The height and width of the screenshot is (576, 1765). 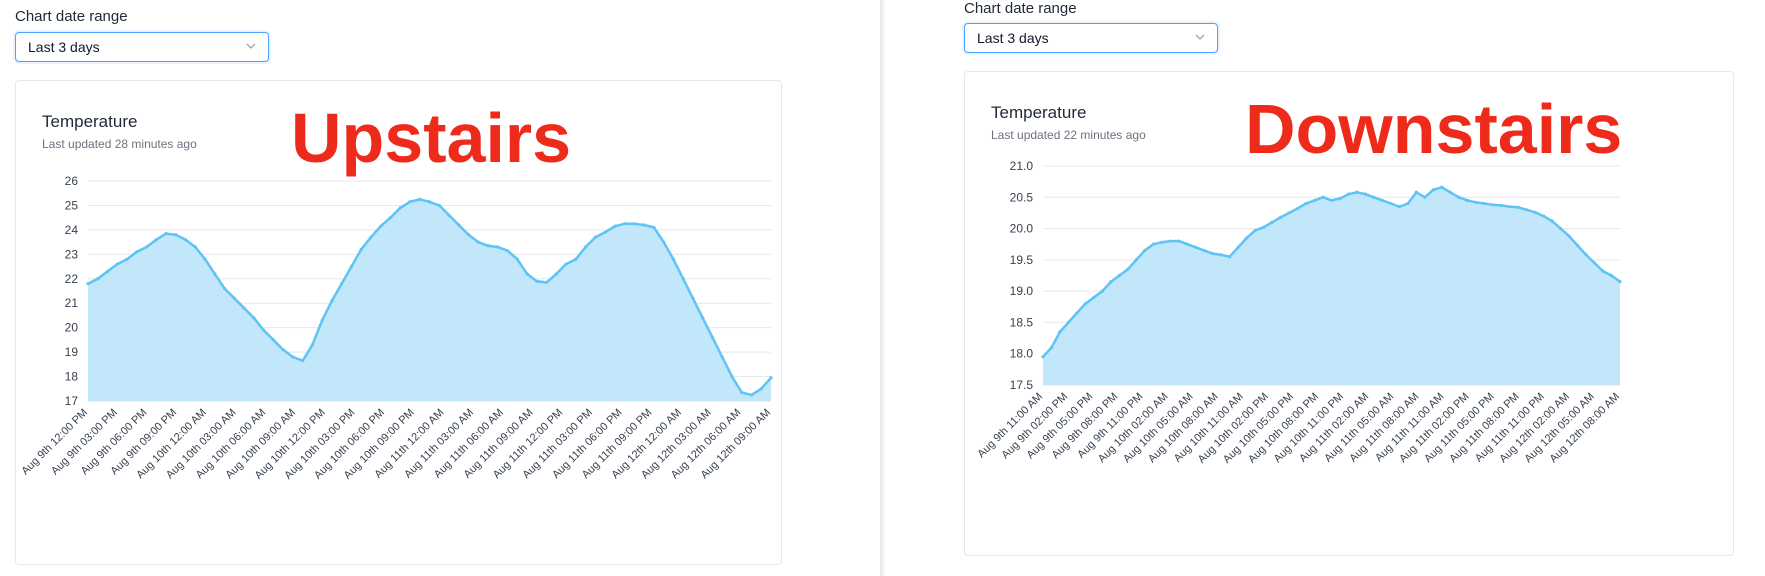 I want to click on y-tick-label: 19.5, so click(x=1022, y=260).